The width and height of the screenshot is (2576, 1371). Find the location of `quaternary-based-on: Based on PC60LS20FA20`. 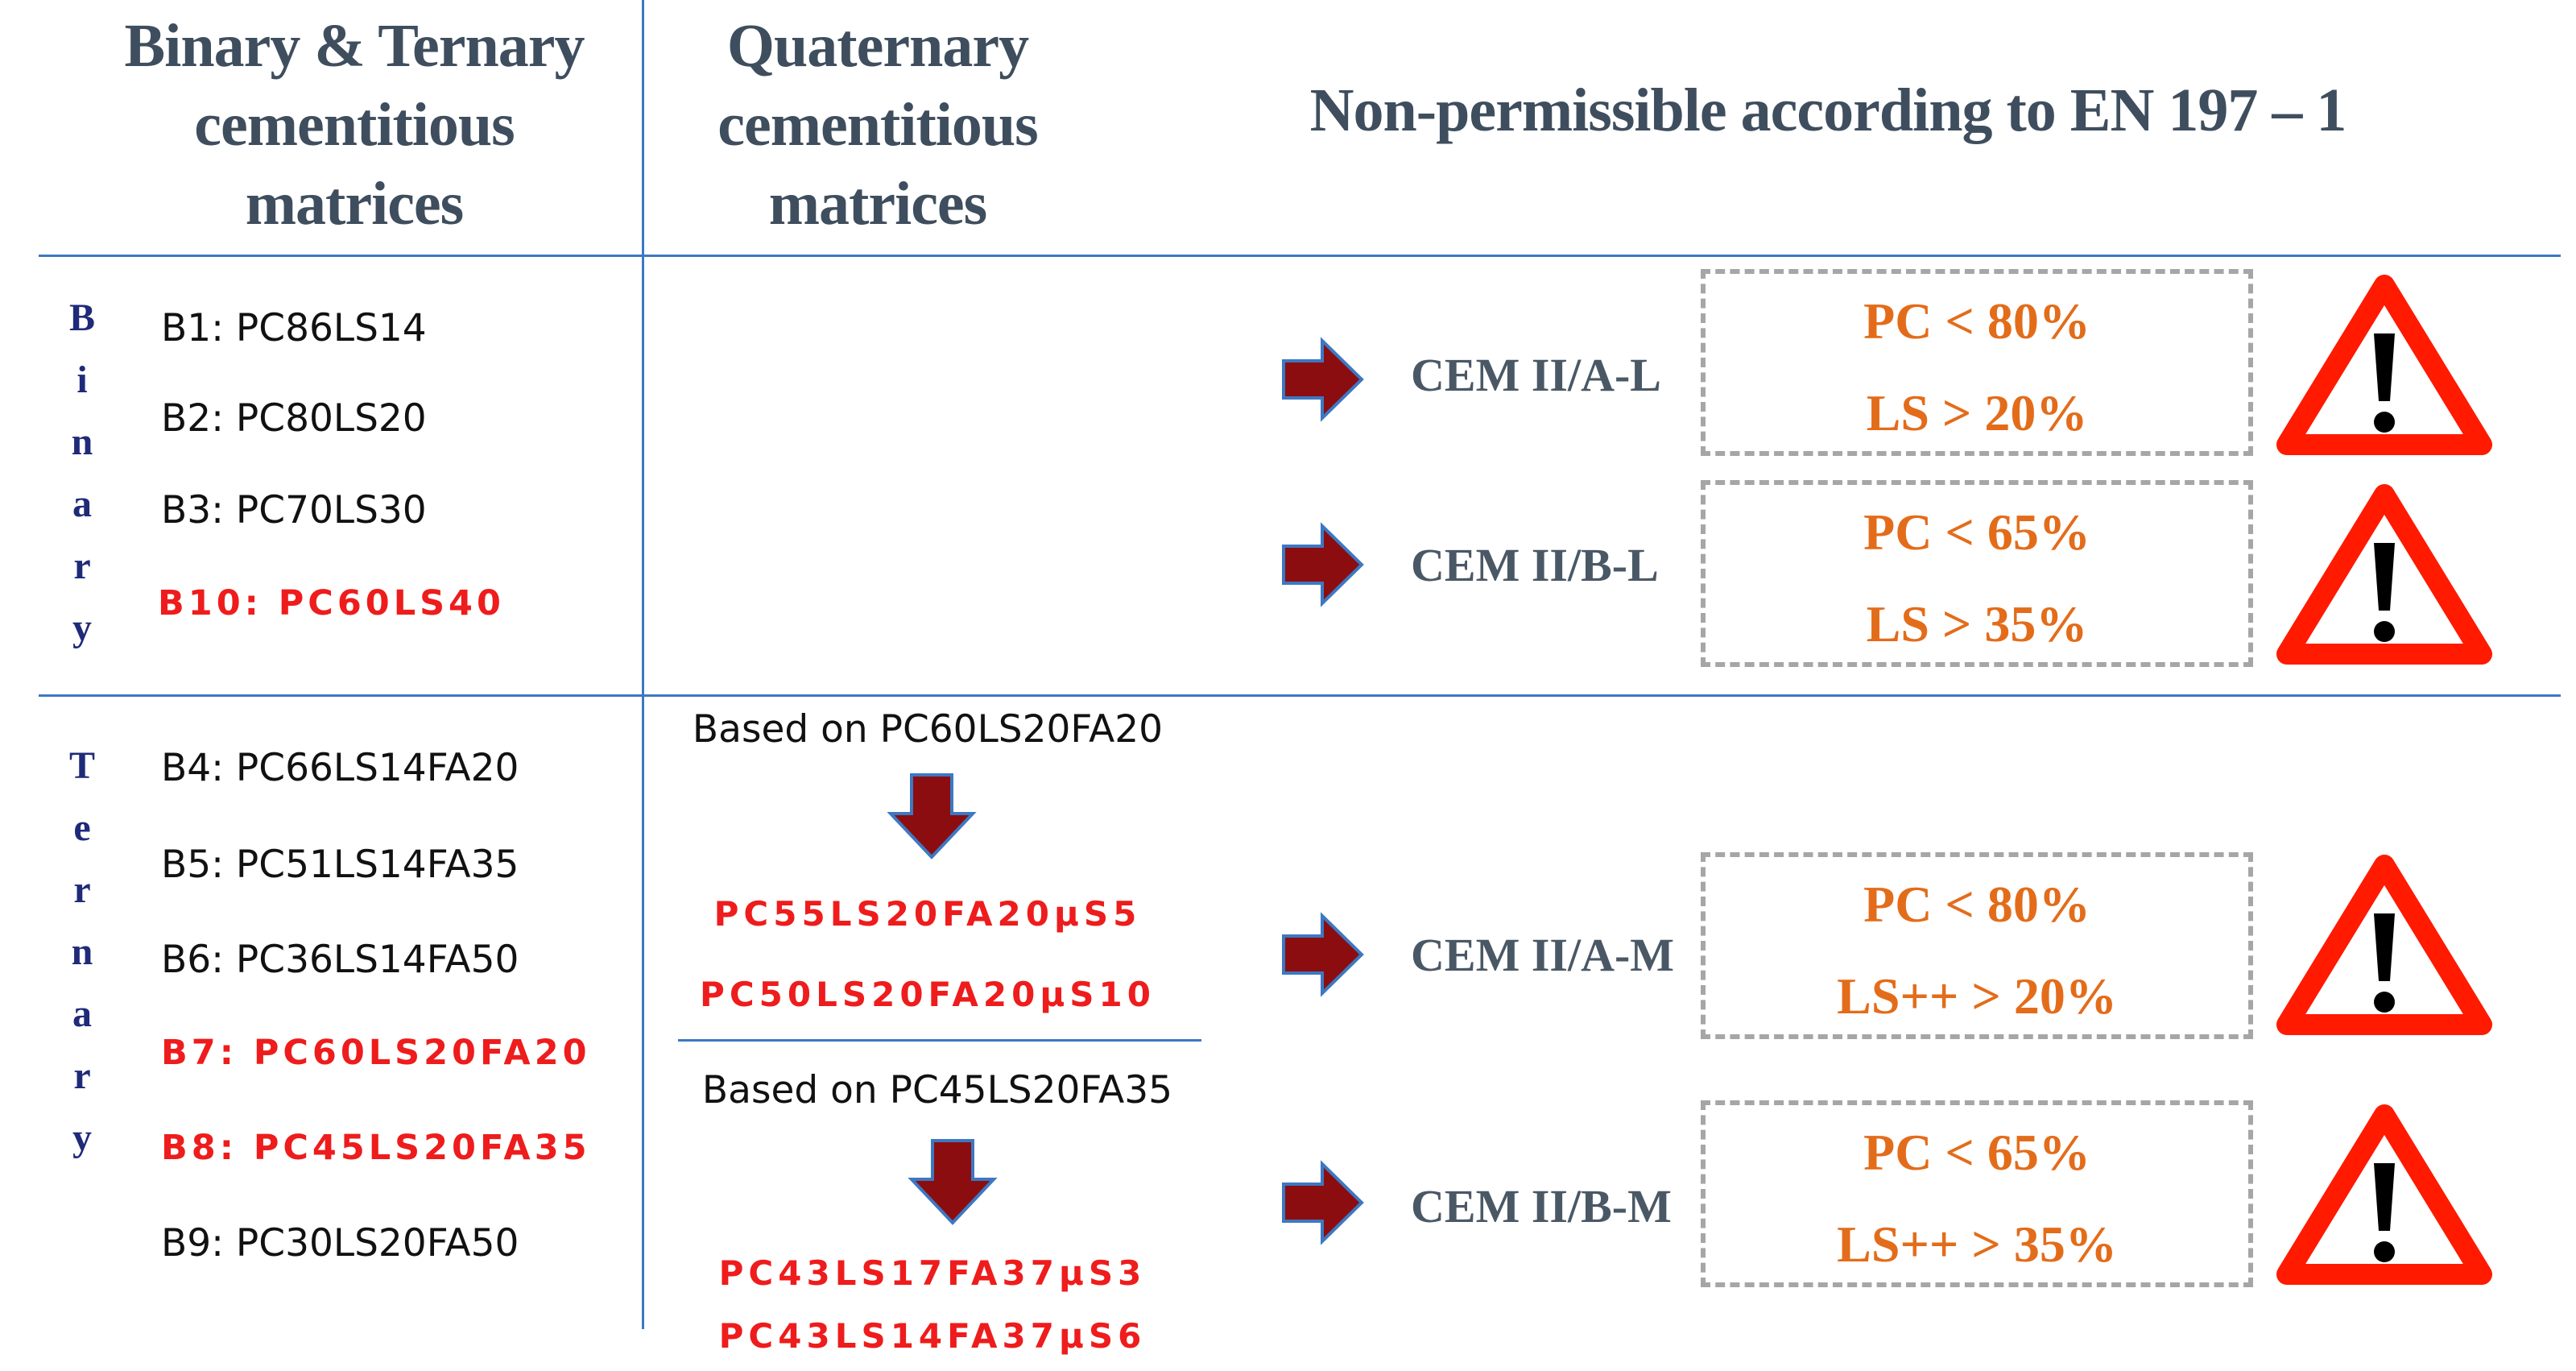

quaternary-based-on: Based on PC60LS20FA20 is located at coordinates (928, 729).